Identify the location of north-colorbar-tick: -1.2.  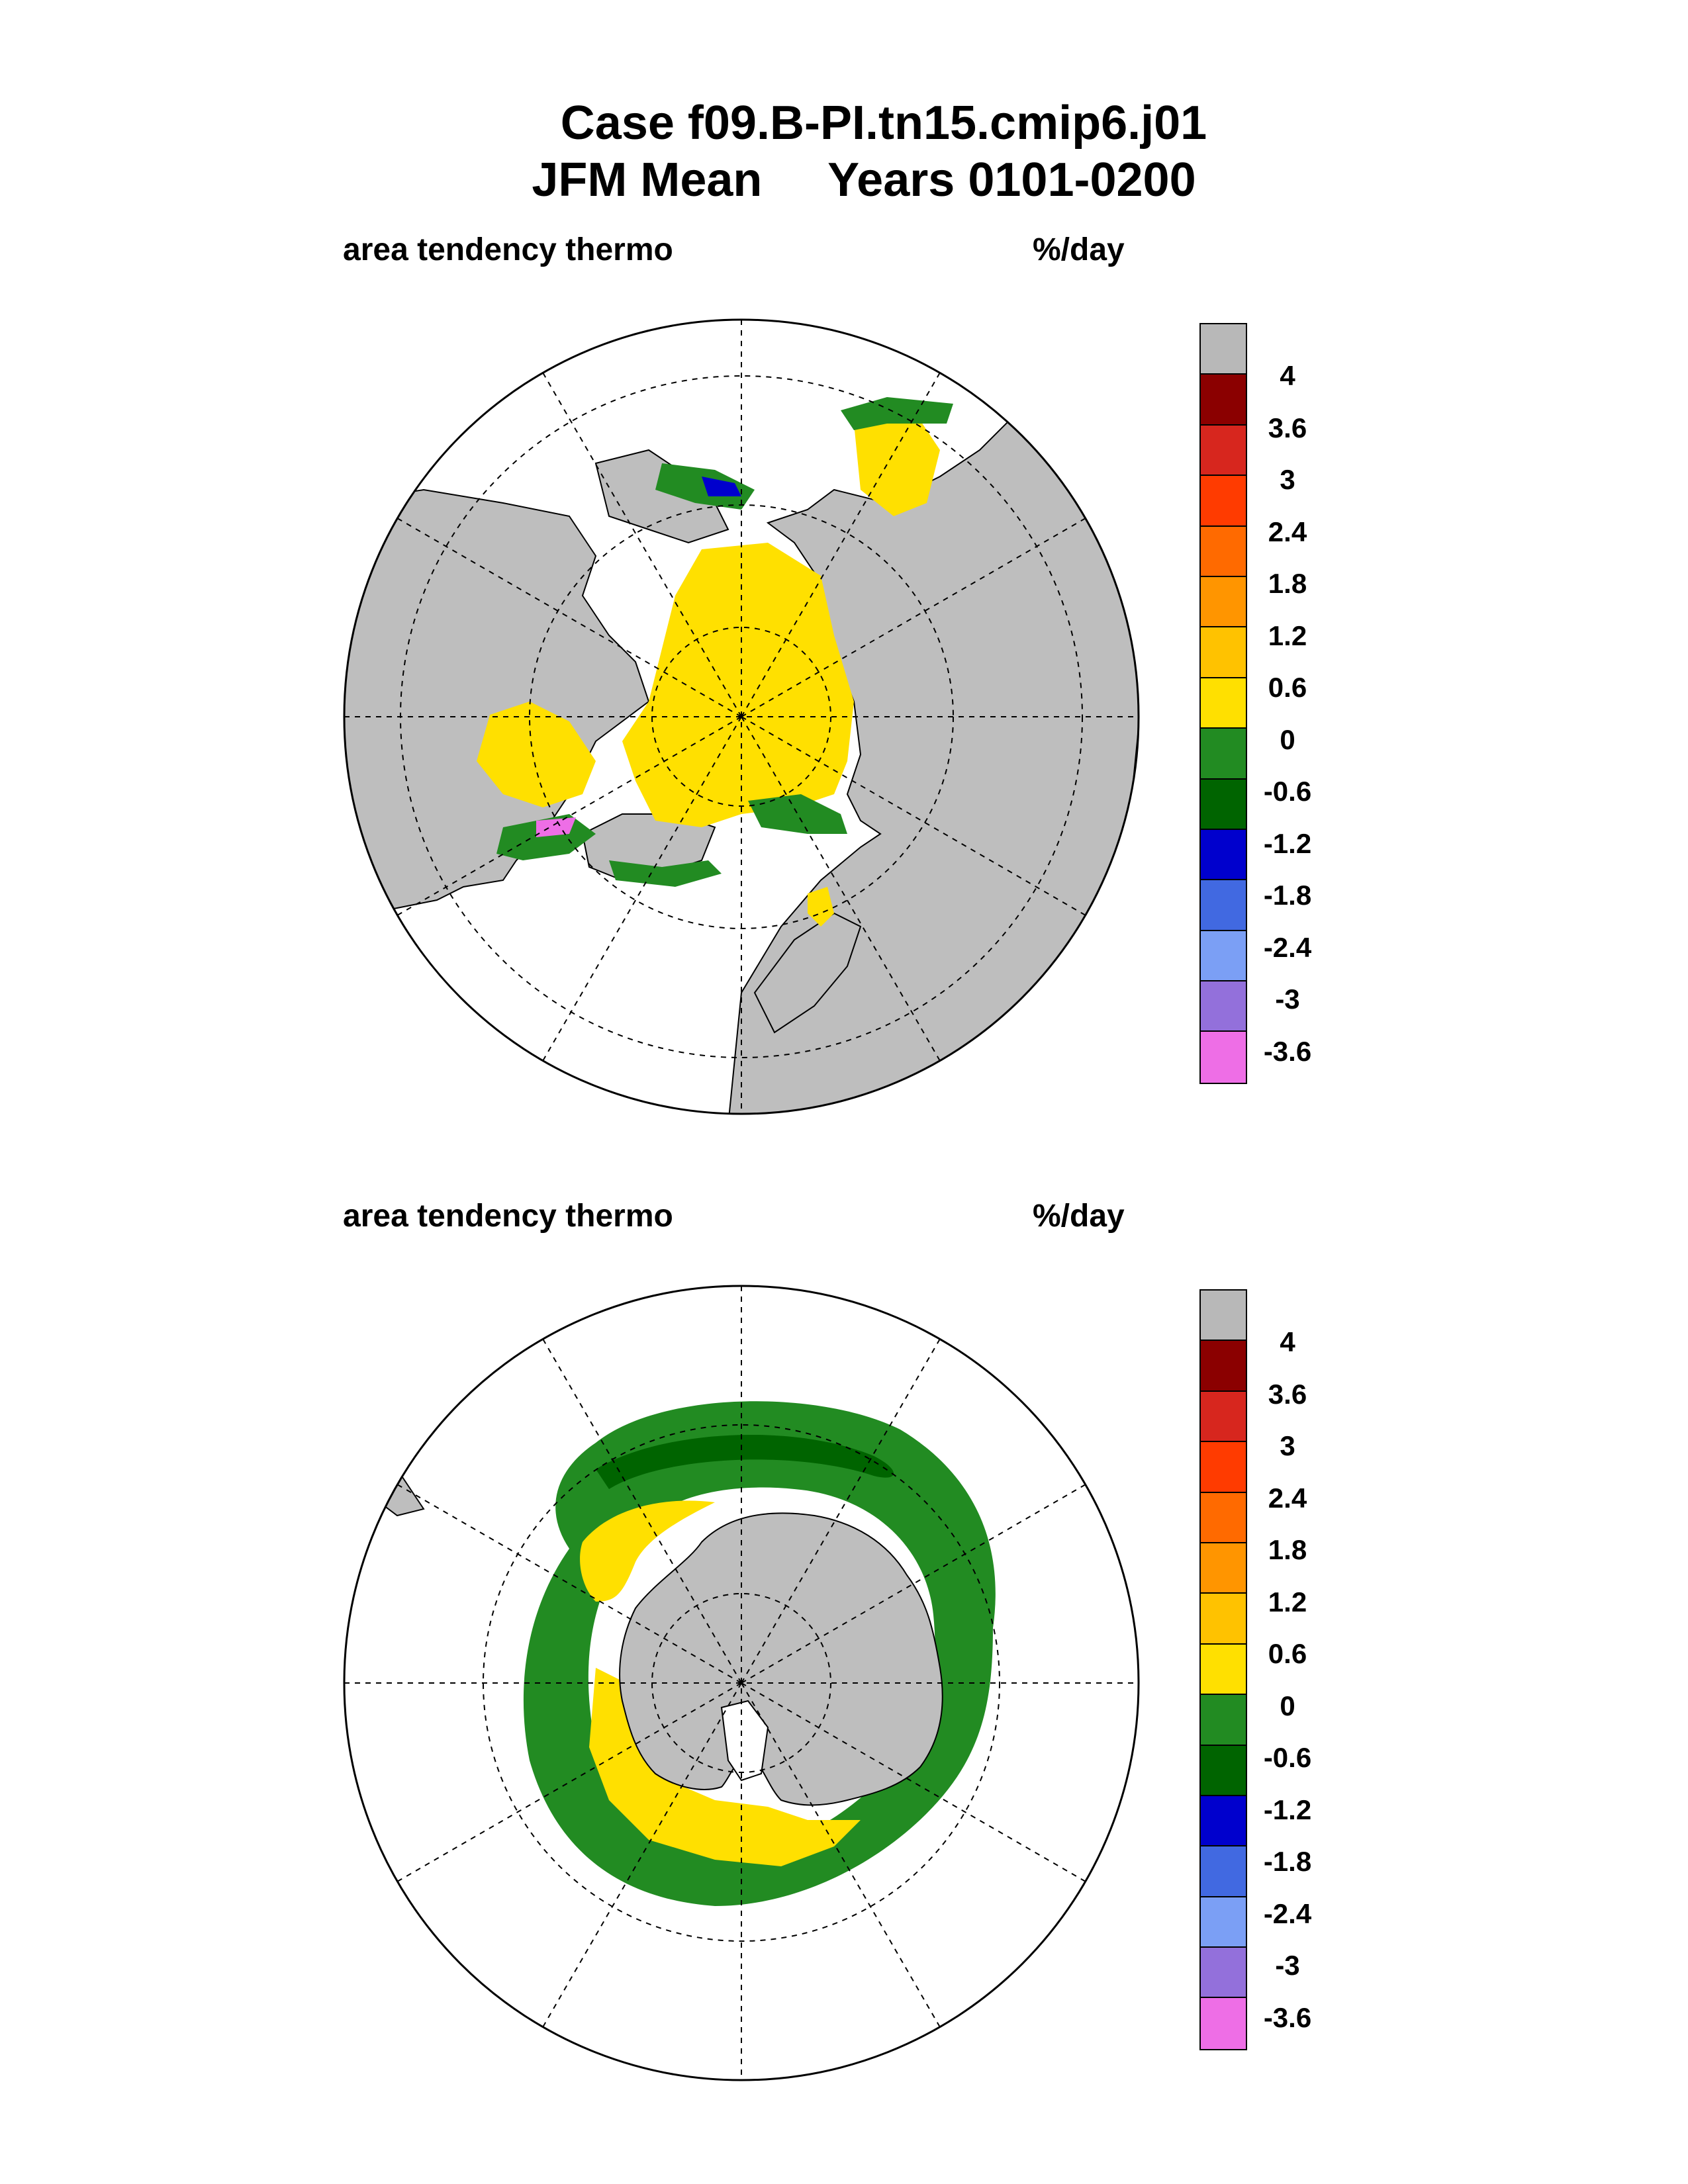
(1287, 843).